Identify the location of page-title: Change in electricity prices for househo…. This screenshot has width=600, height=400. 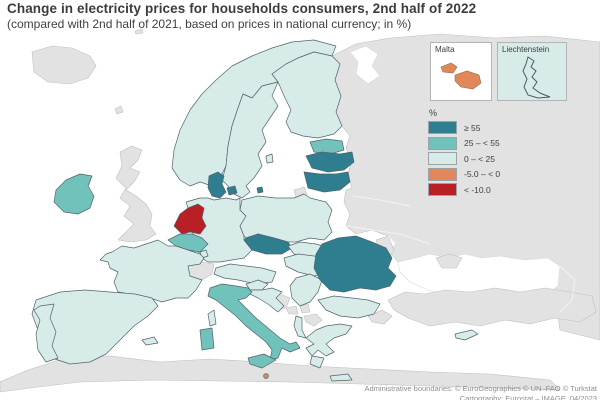
(242, 8).